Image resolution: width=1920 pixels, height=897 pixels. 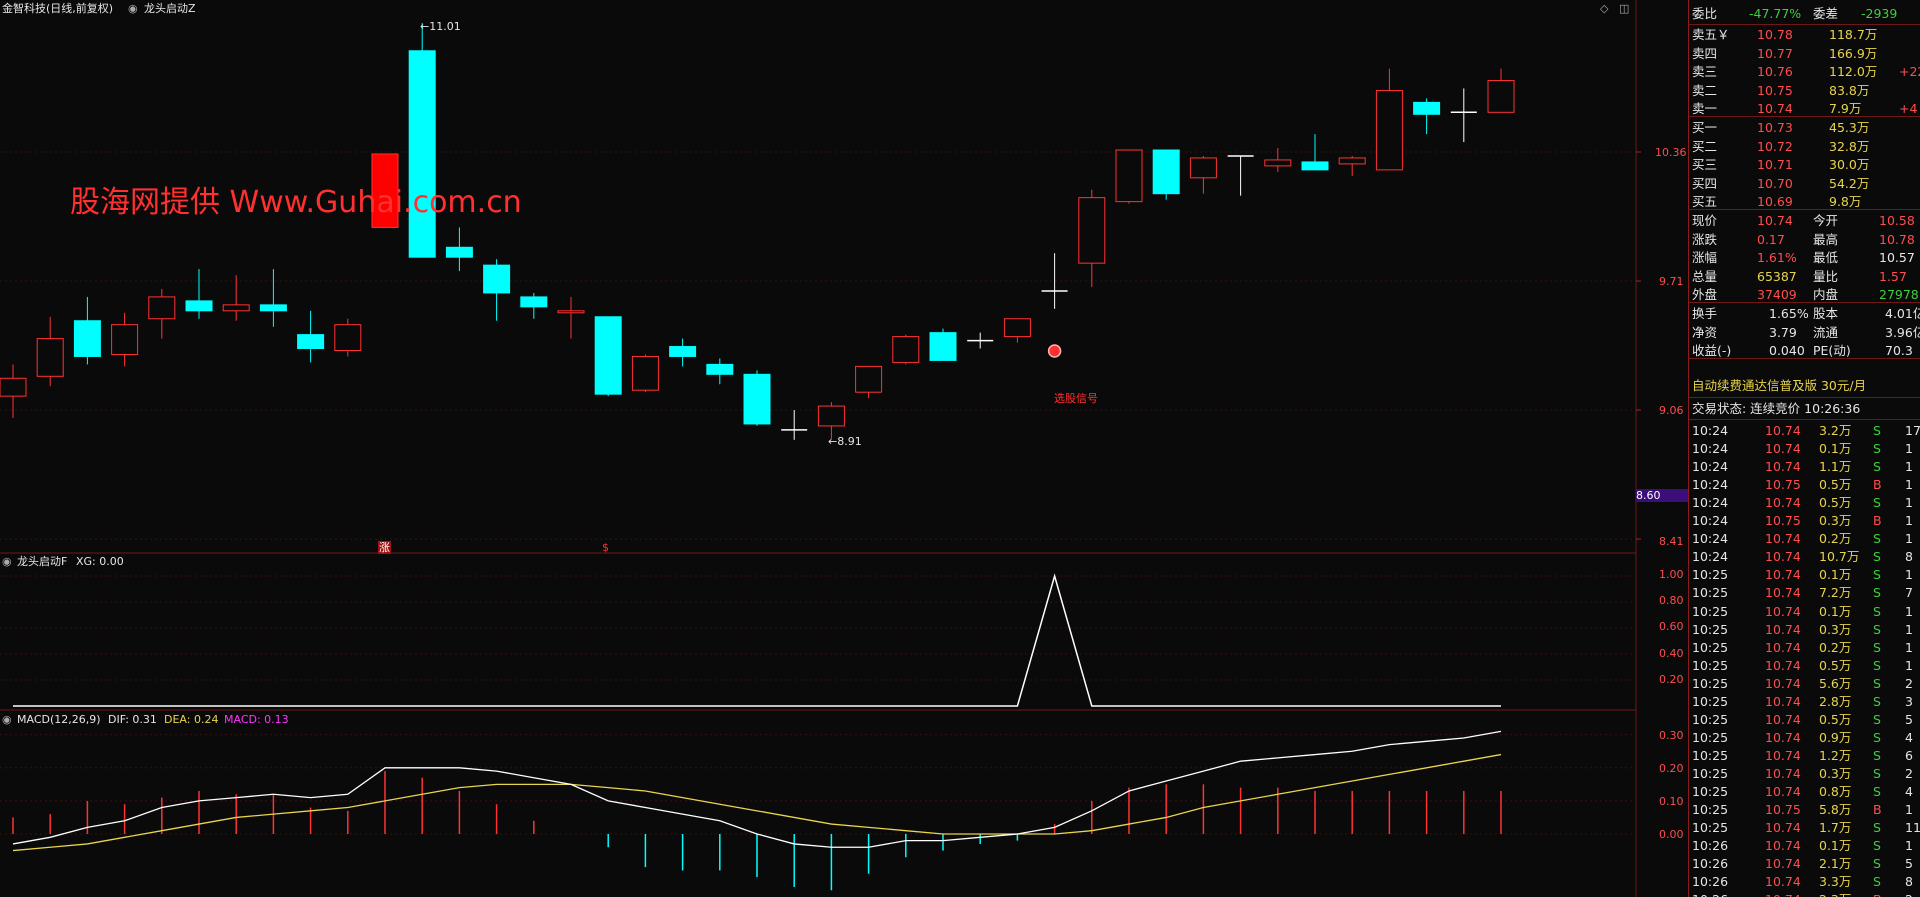 I want to click on y-tick-4: 8.41, so click(x=1671, y=541).